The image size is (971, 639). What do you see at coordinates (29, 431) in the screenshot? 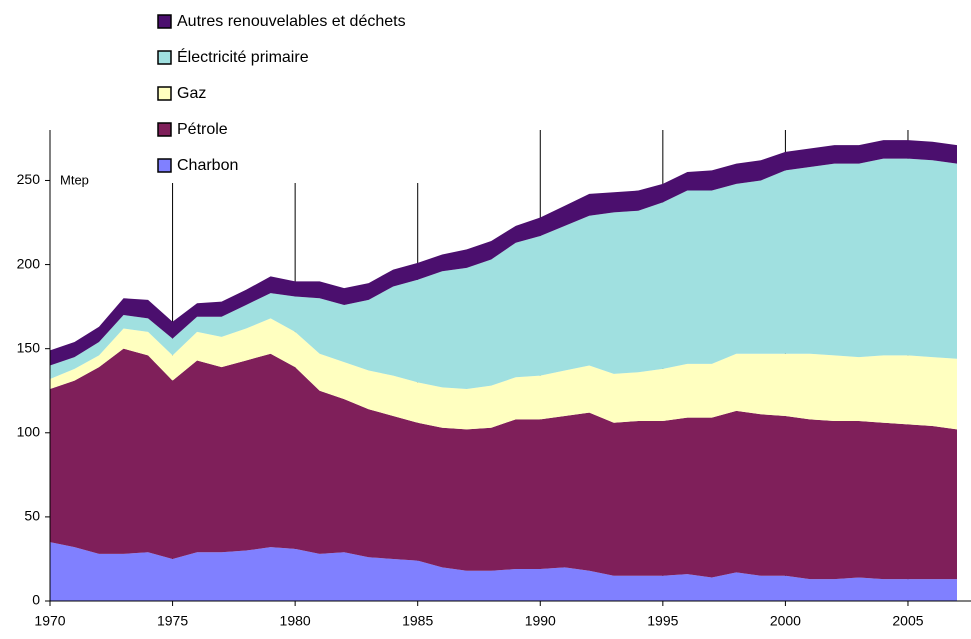
I see `y-tick-label: 100` at bounding box center [29, 431].